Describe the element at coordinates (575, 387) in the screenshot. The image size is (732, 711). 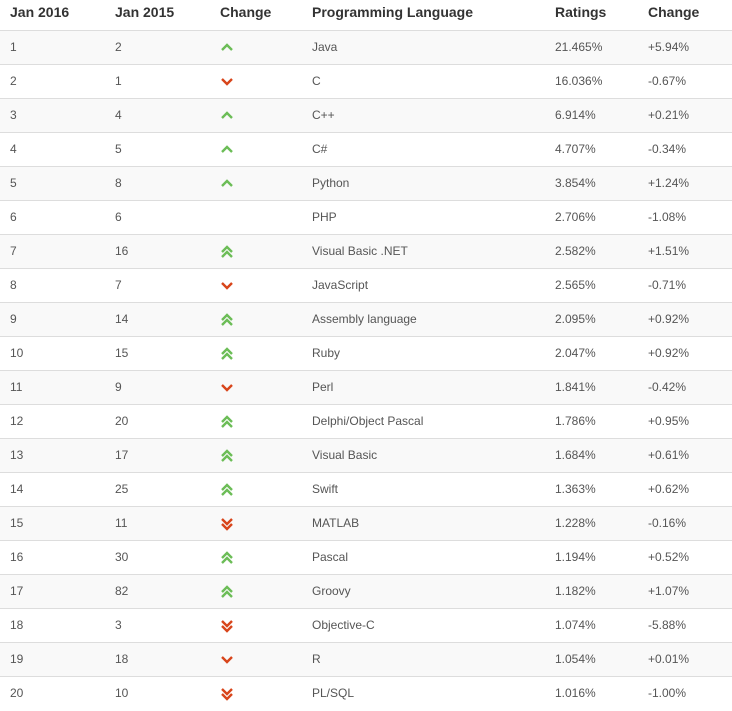
I see `table-cell: 1.841%` at that location.